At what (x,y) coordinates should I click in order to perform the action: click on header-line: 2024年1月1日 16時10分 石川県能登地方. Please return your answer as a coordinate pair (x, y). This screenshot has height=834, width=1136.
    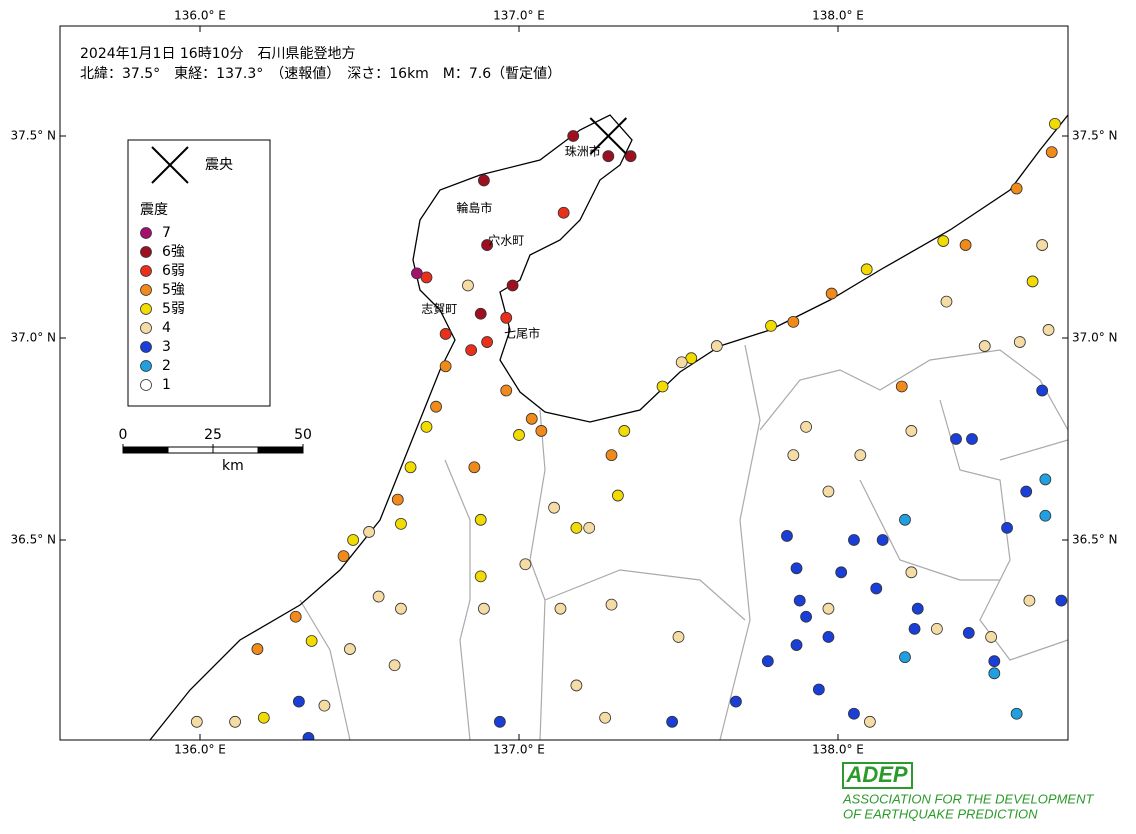
    Looking at the image, I should click on (218, 54).